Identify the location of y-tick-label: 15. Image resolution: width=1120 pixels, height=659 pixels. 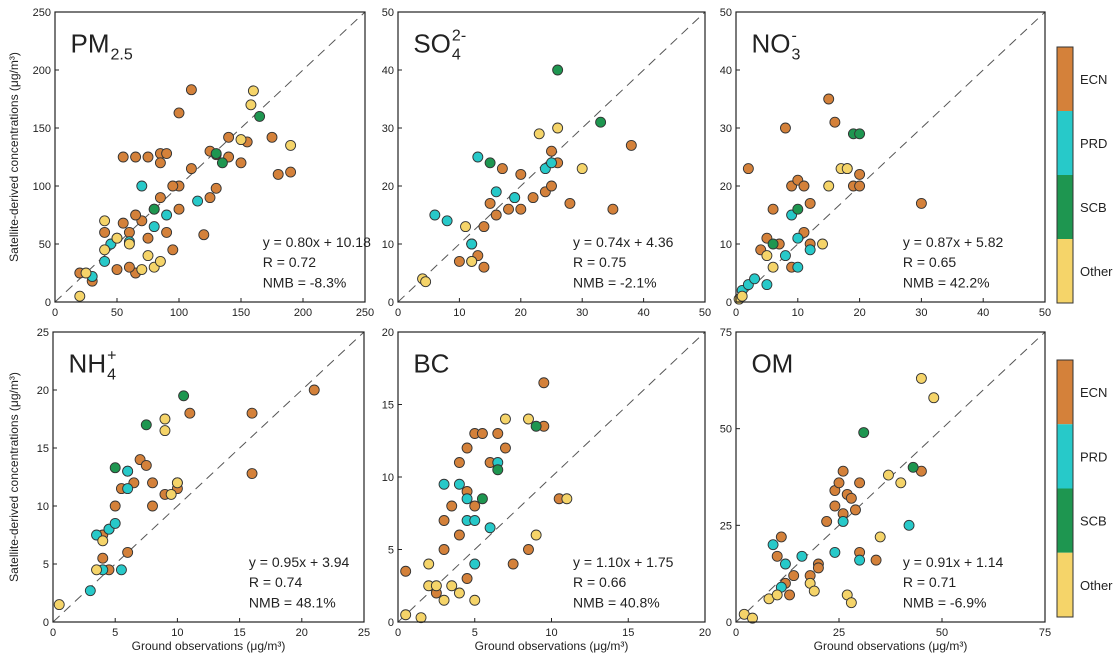
(388, 406).